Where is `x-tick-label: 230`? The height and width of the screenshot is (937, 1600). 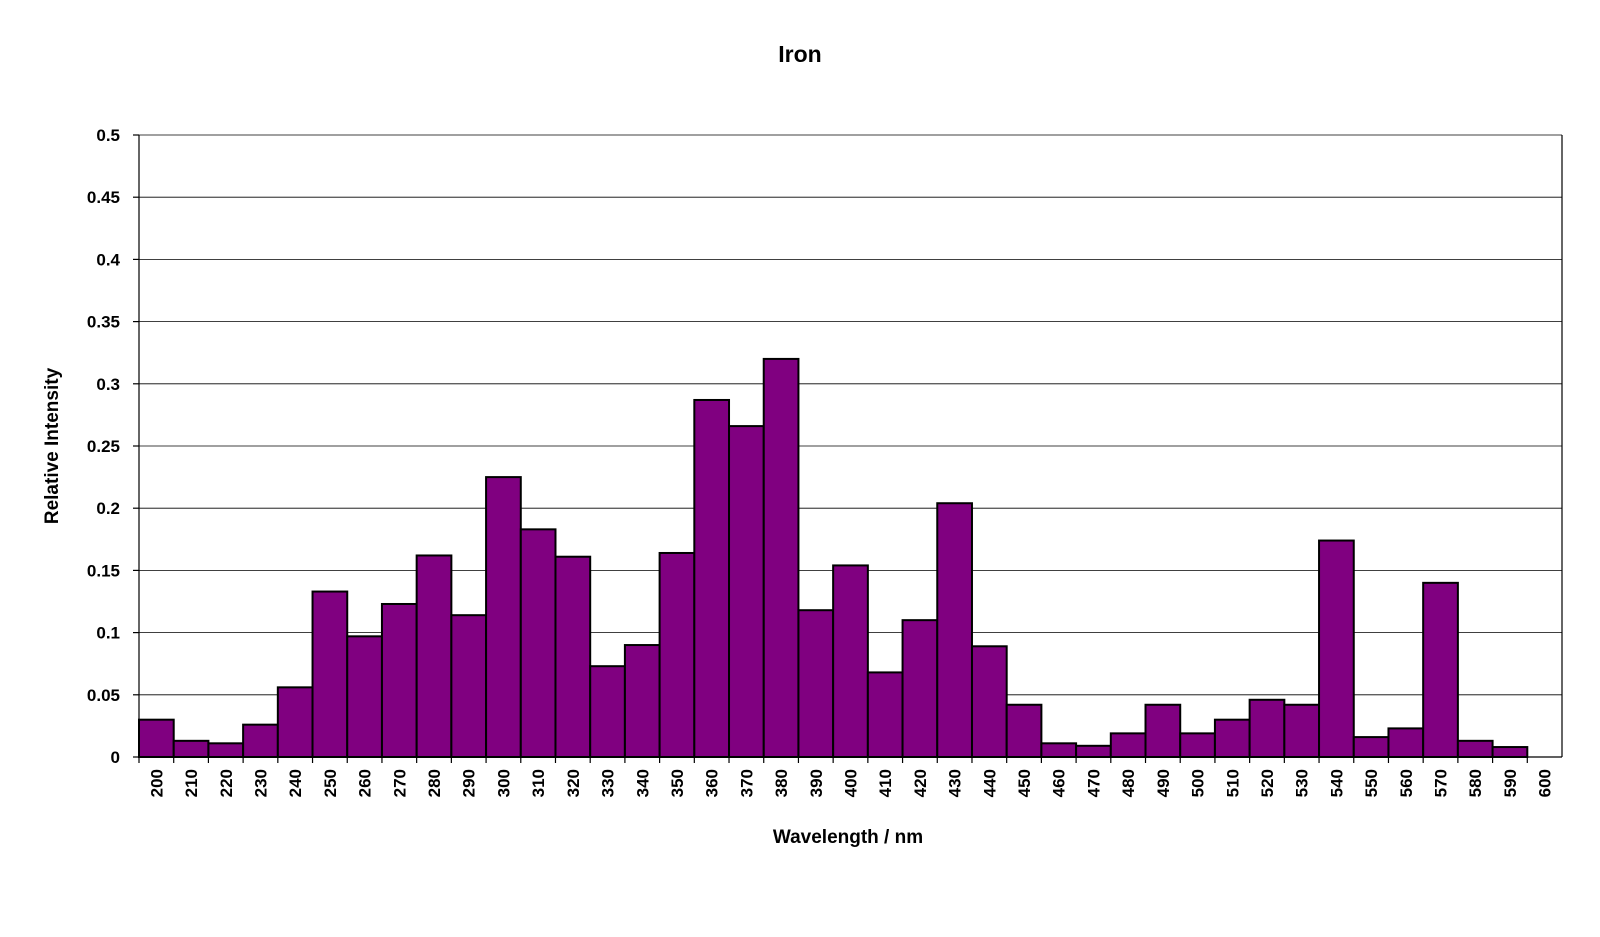 x-tick-label: 230 is located at coordinates (260, 783).